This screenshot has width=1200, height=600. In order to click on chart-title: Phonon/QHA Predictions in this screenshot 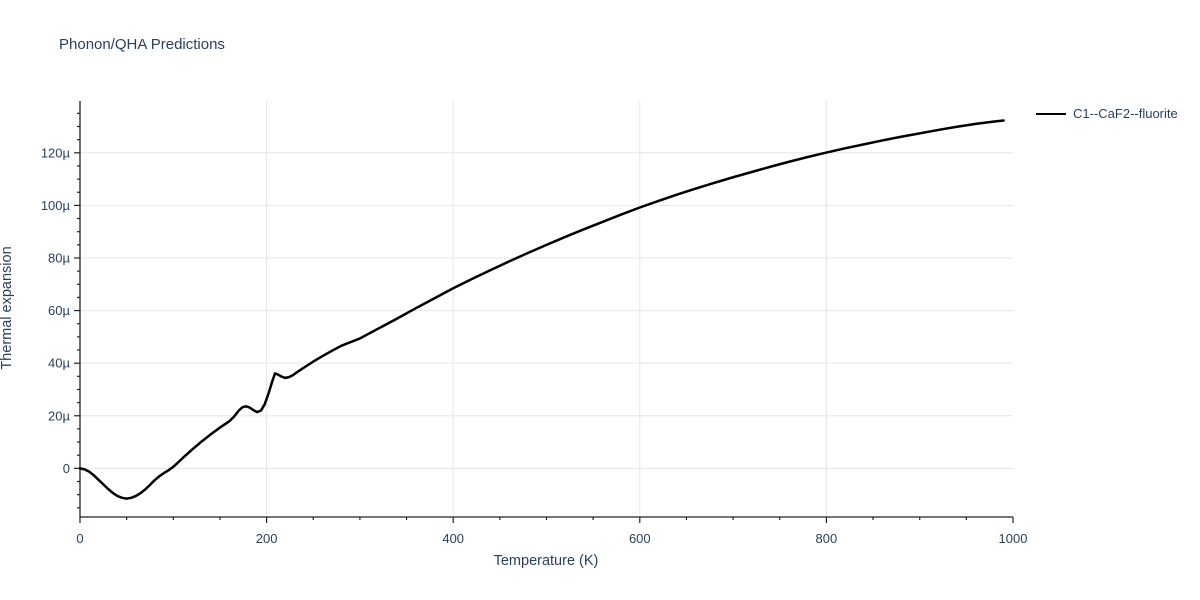, I will do `click(142, 44)`.